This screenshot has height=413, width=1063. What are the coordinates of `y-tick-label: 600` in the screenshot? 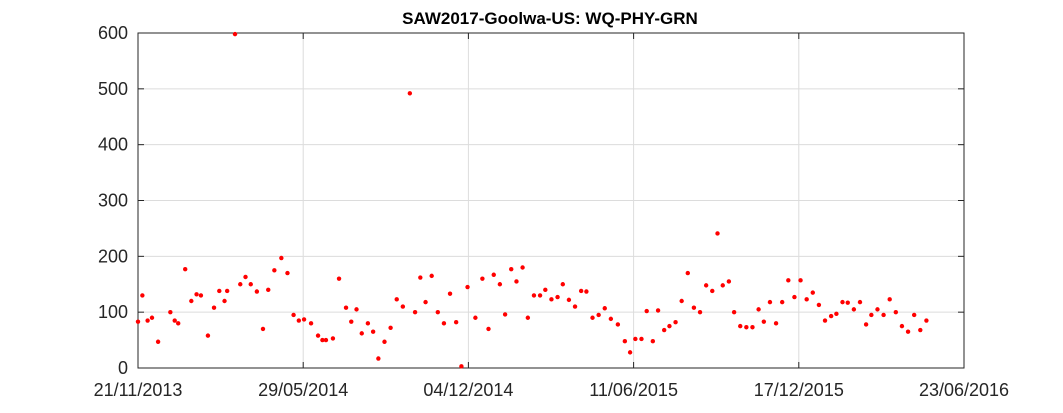 It's located at (113, 33).